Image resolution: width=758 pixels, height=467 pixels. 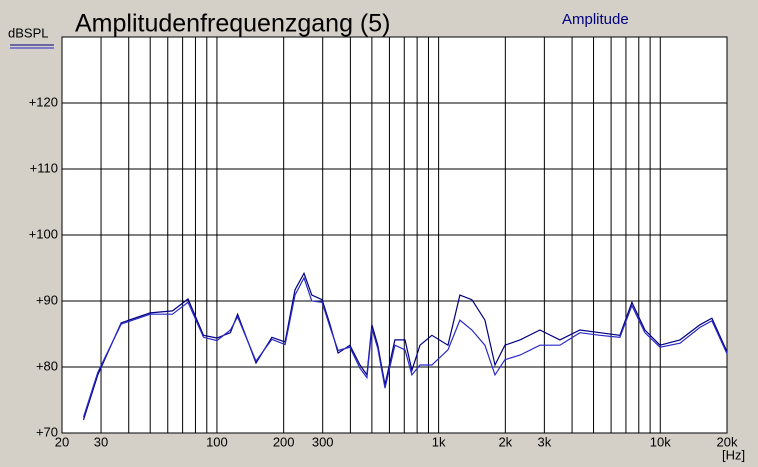 What do you see at coordinates (101, 441) in the screenshot?
I see `x-tick-label: 30` at bounding box center [101, 441].